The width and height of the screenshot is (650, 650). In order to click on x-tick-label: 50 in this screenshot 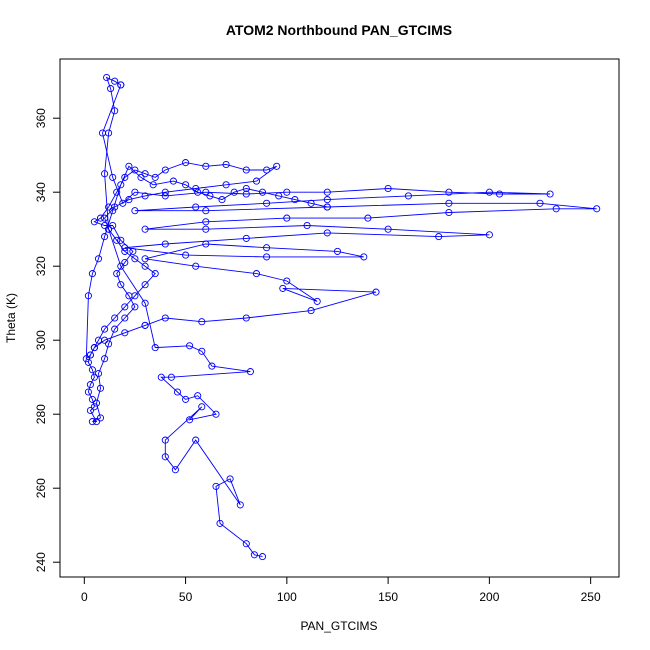, I will do `click(186, 597)`.